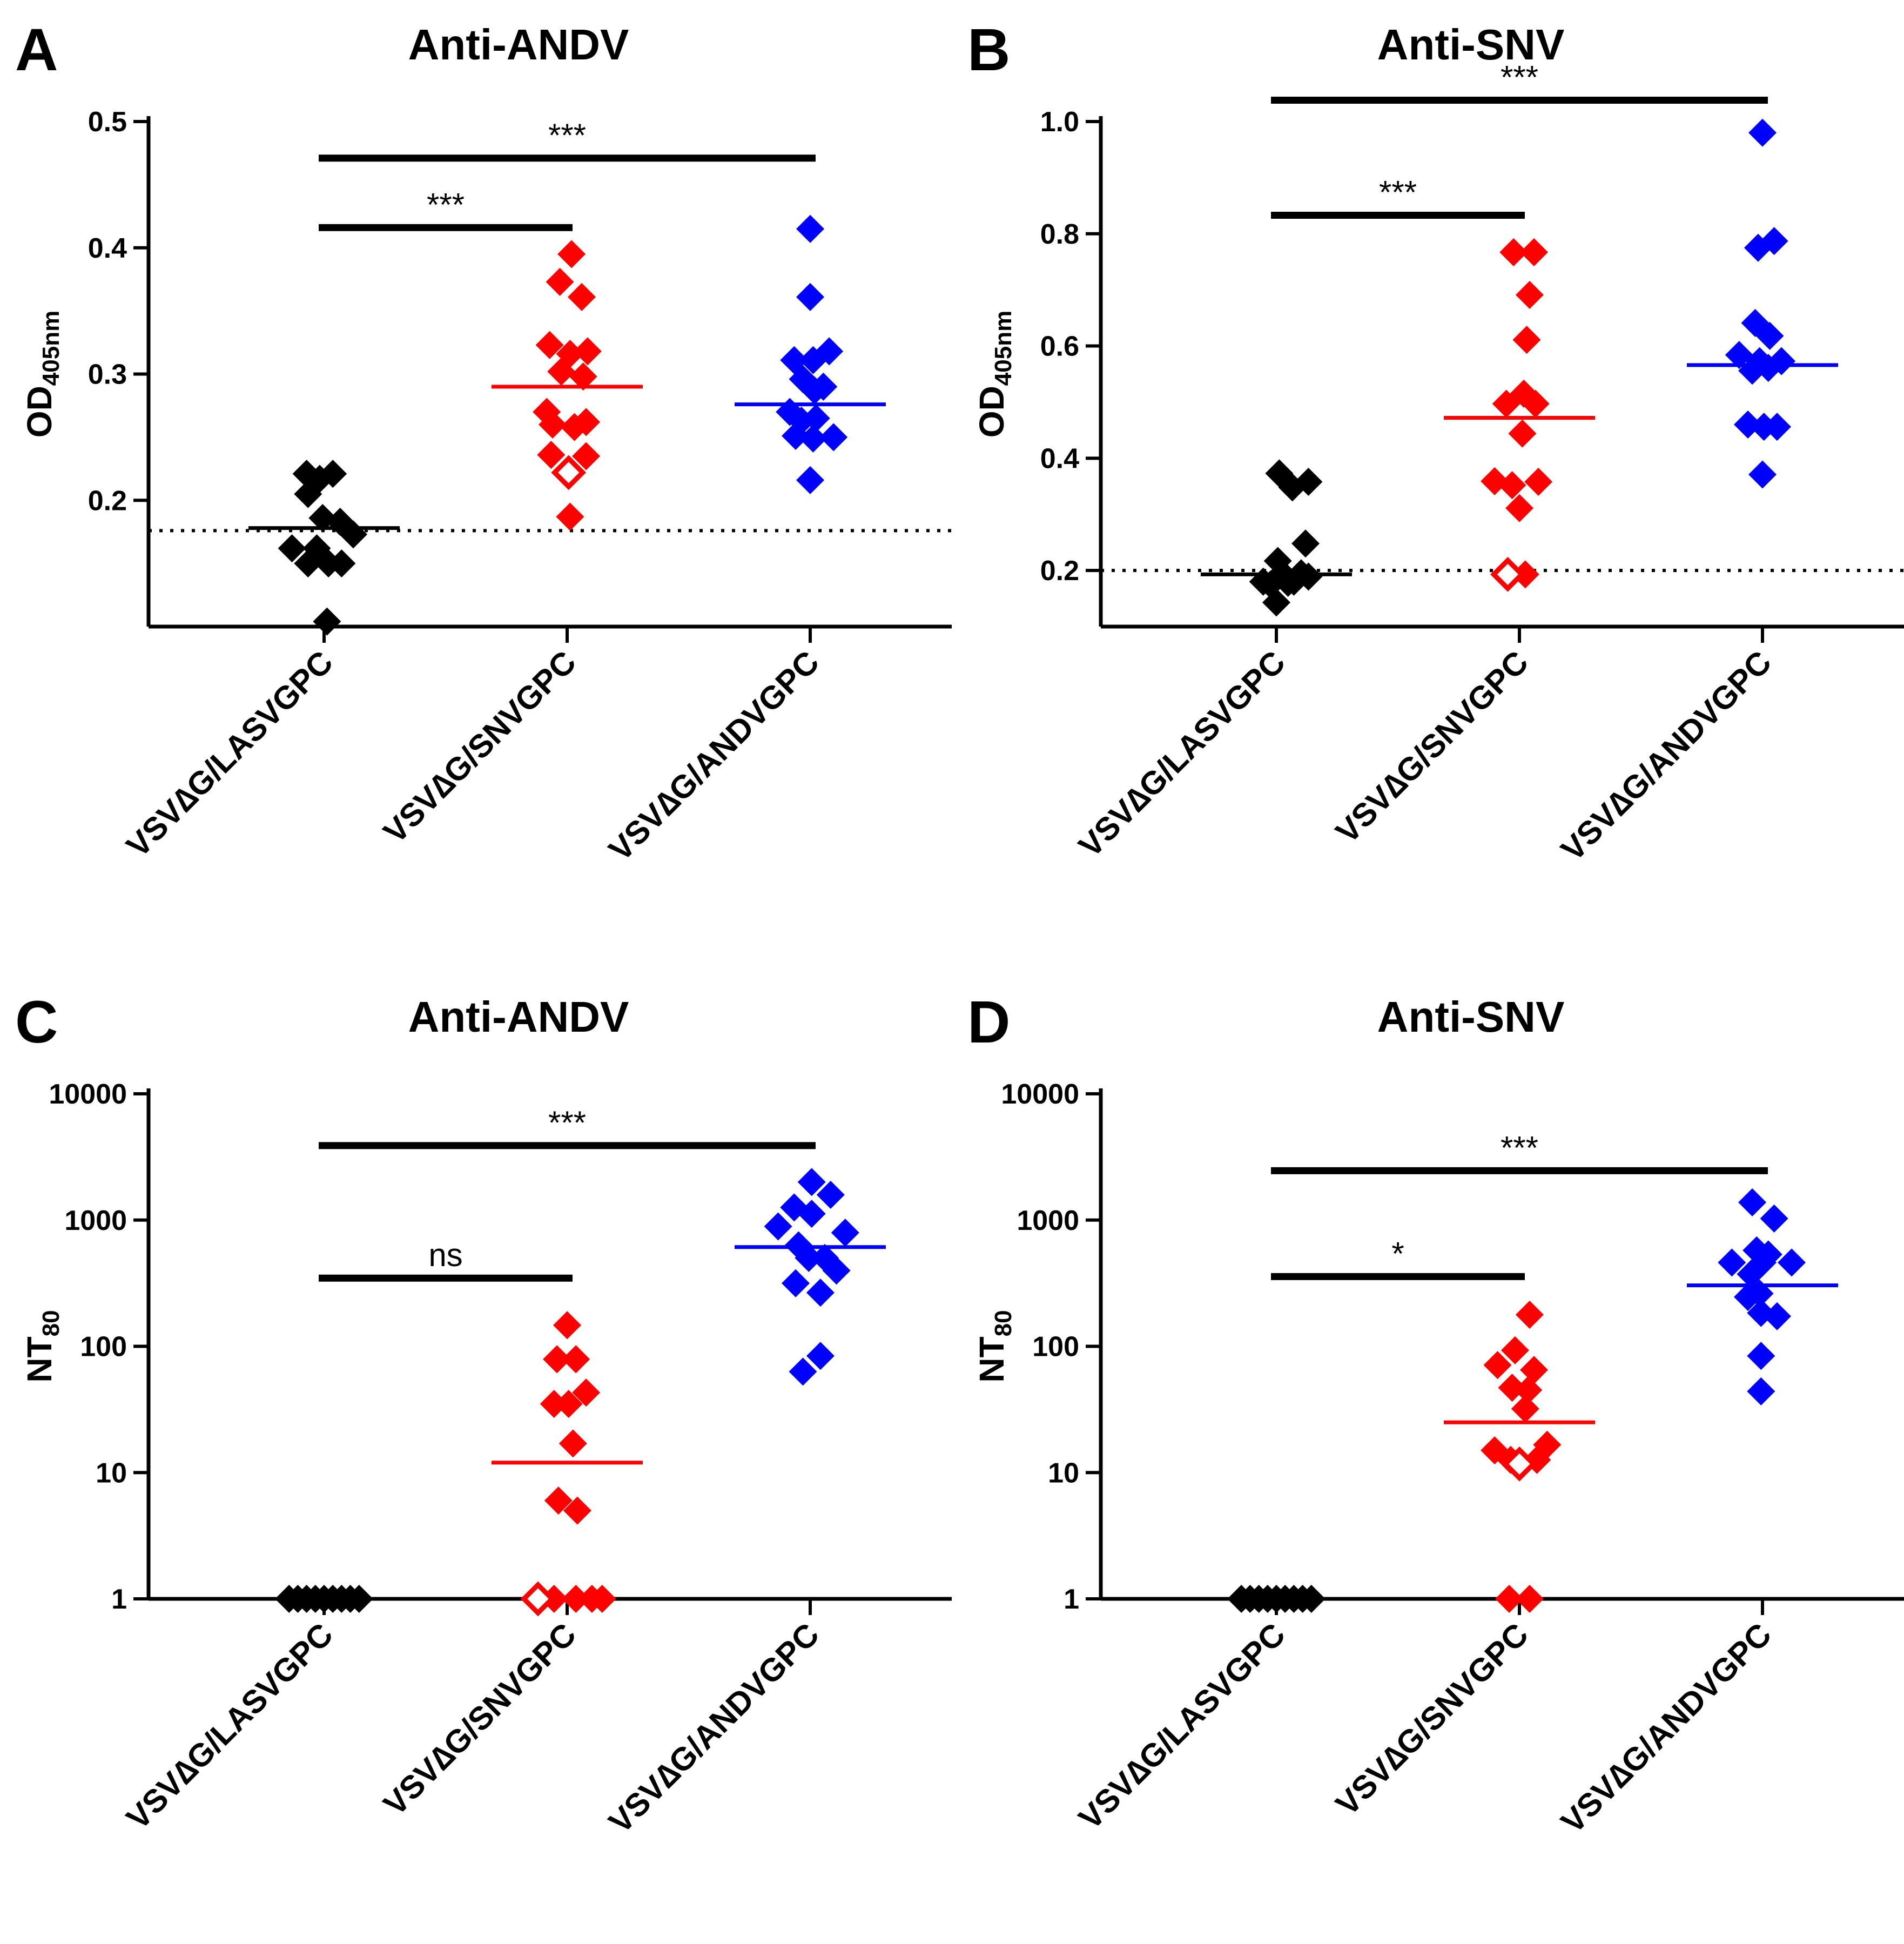 Image resolution: width=1904 pixels, height=1944 pixels. Describe the element at coordinates (445, 1255) in the screenshot. I see `significance-label: ns` at that location.